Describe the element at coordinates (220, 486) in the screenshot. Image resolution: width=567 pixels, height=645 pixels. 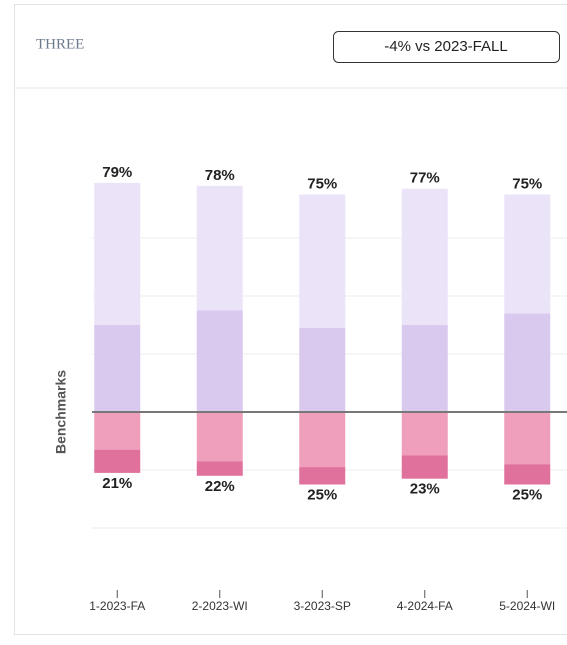
I see `total-label: 22%` at that location.